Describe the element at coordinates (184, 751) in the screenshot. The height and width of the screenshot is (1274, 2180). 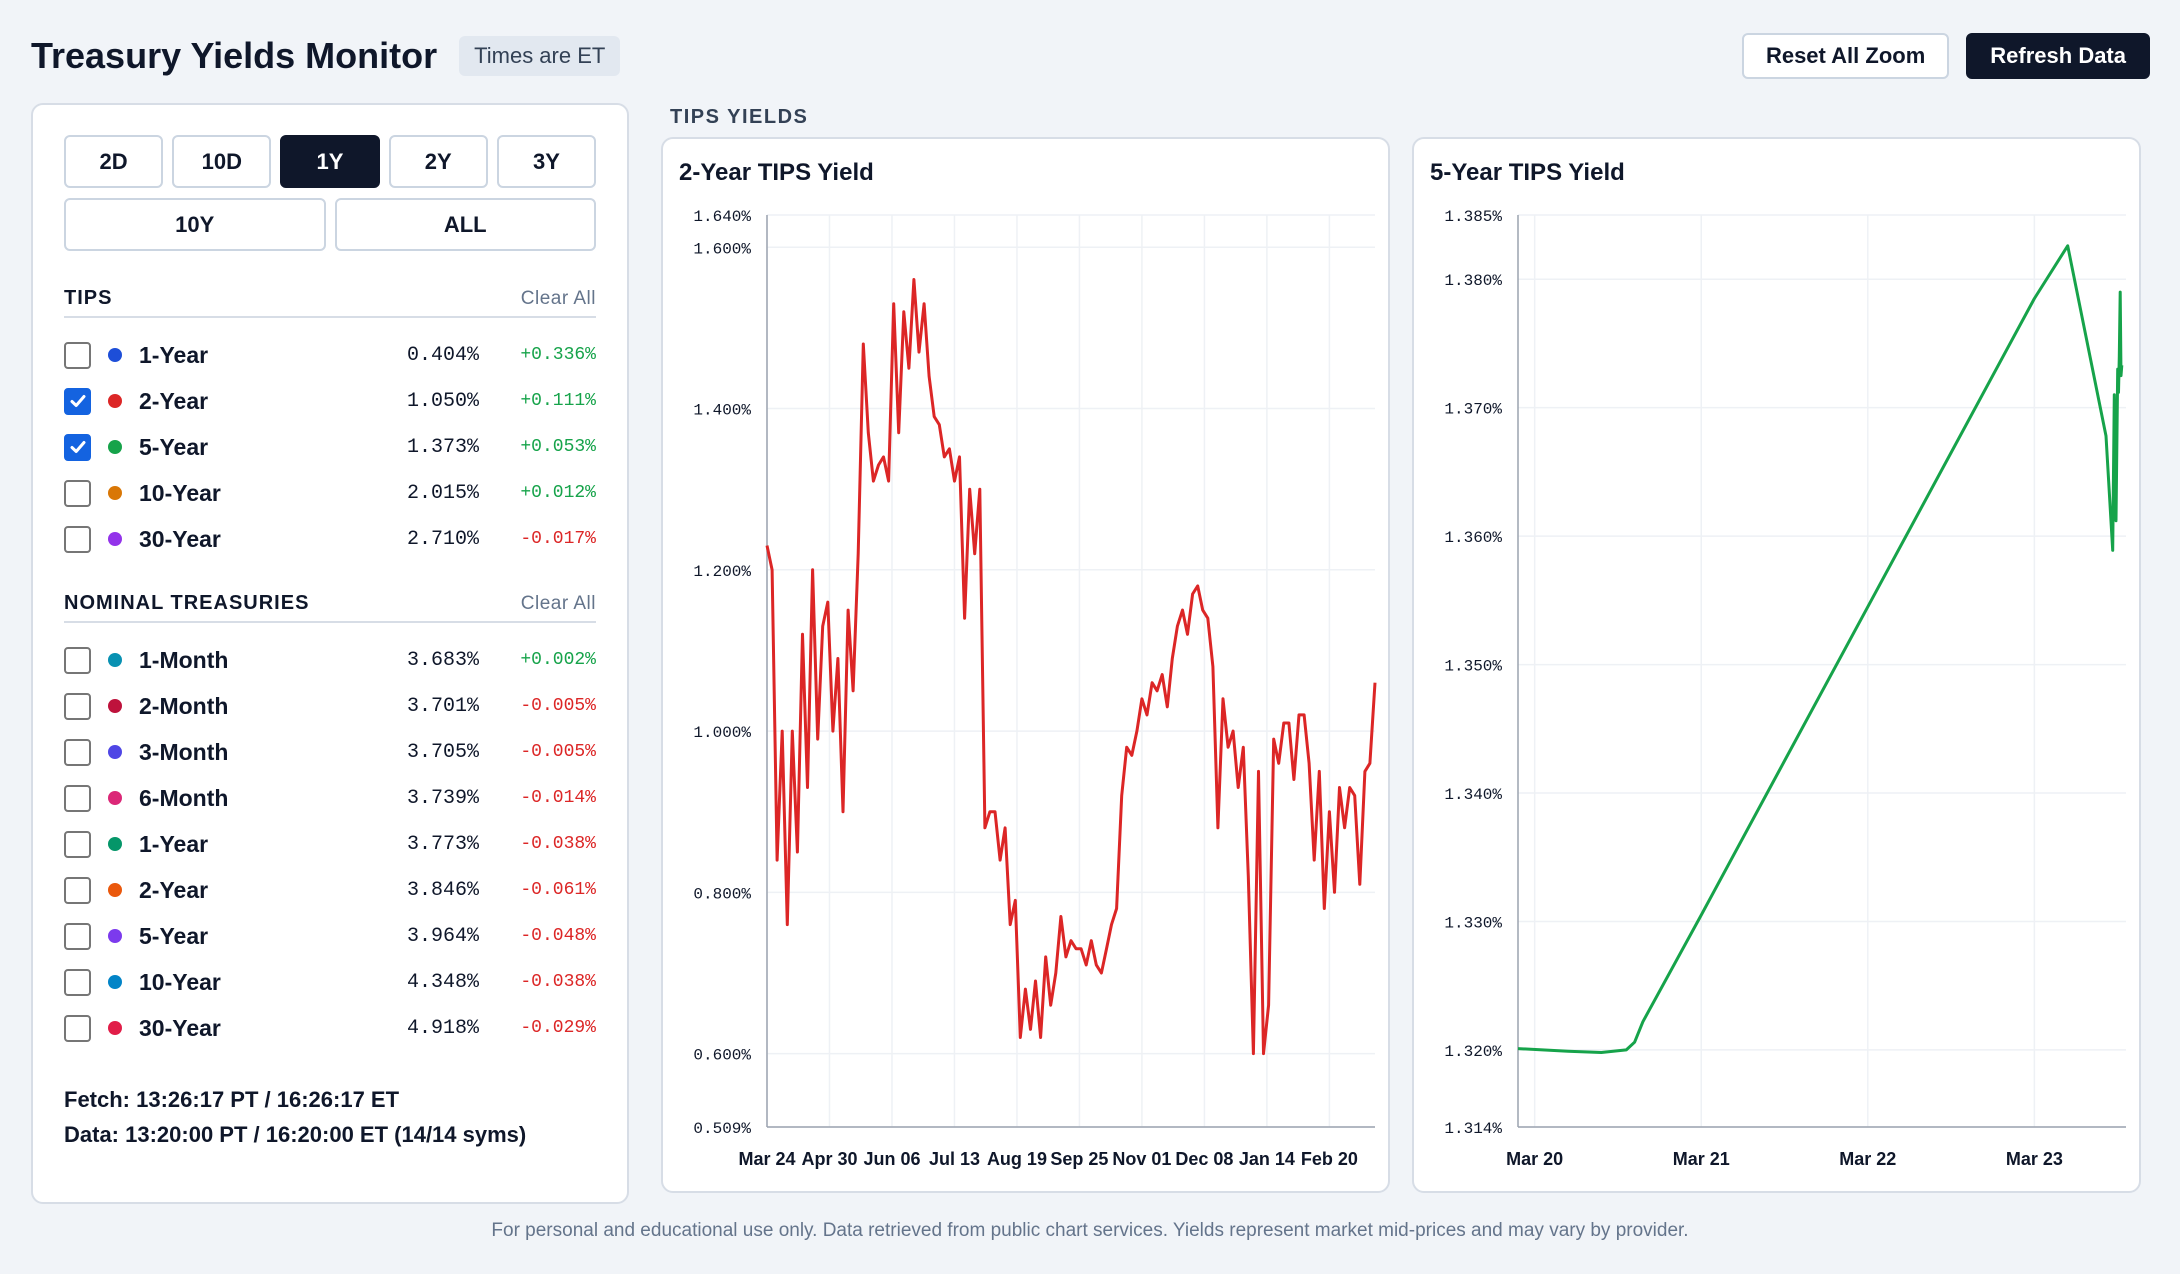
I see `series-label: 3-Month` at that location.